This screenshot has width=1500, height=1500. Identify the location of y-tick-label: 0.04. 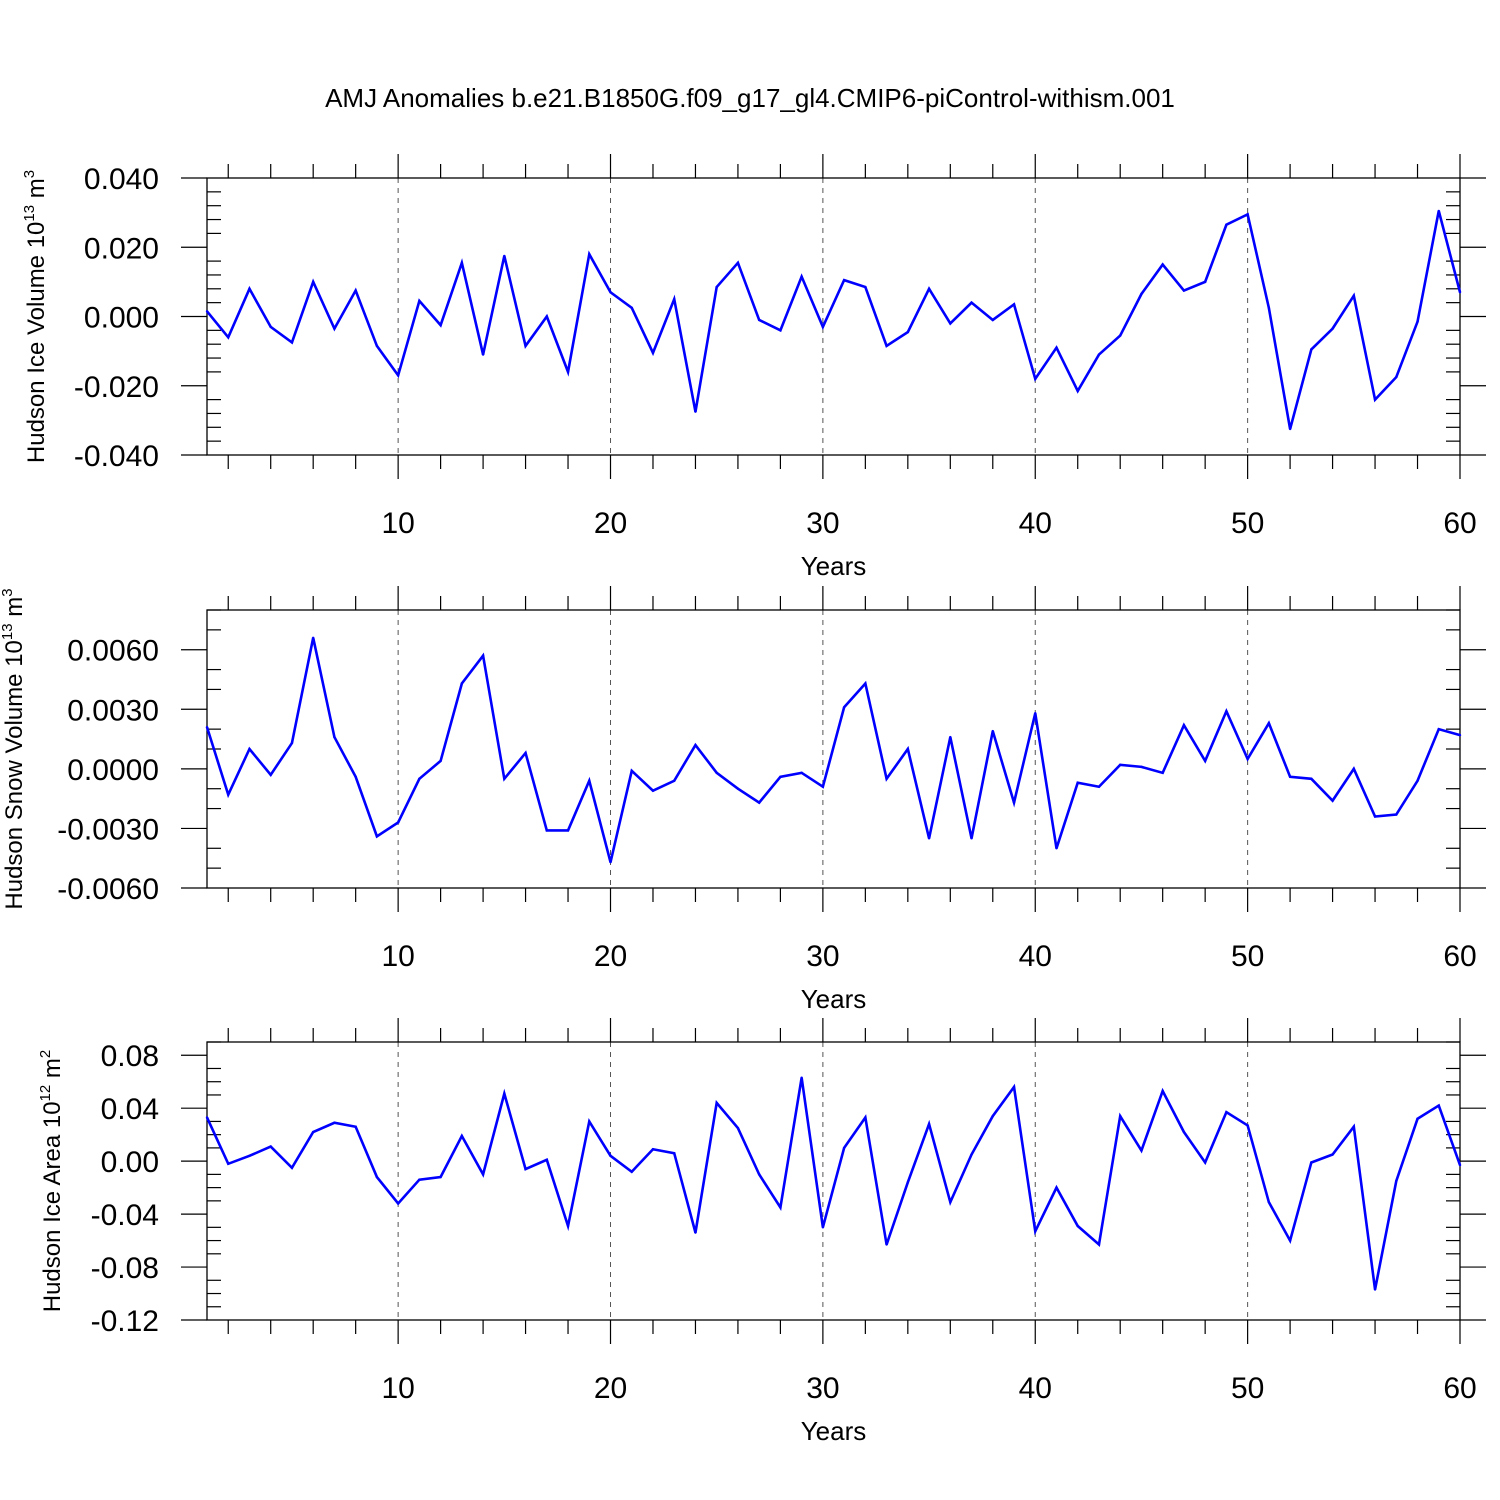
(130, 1109).